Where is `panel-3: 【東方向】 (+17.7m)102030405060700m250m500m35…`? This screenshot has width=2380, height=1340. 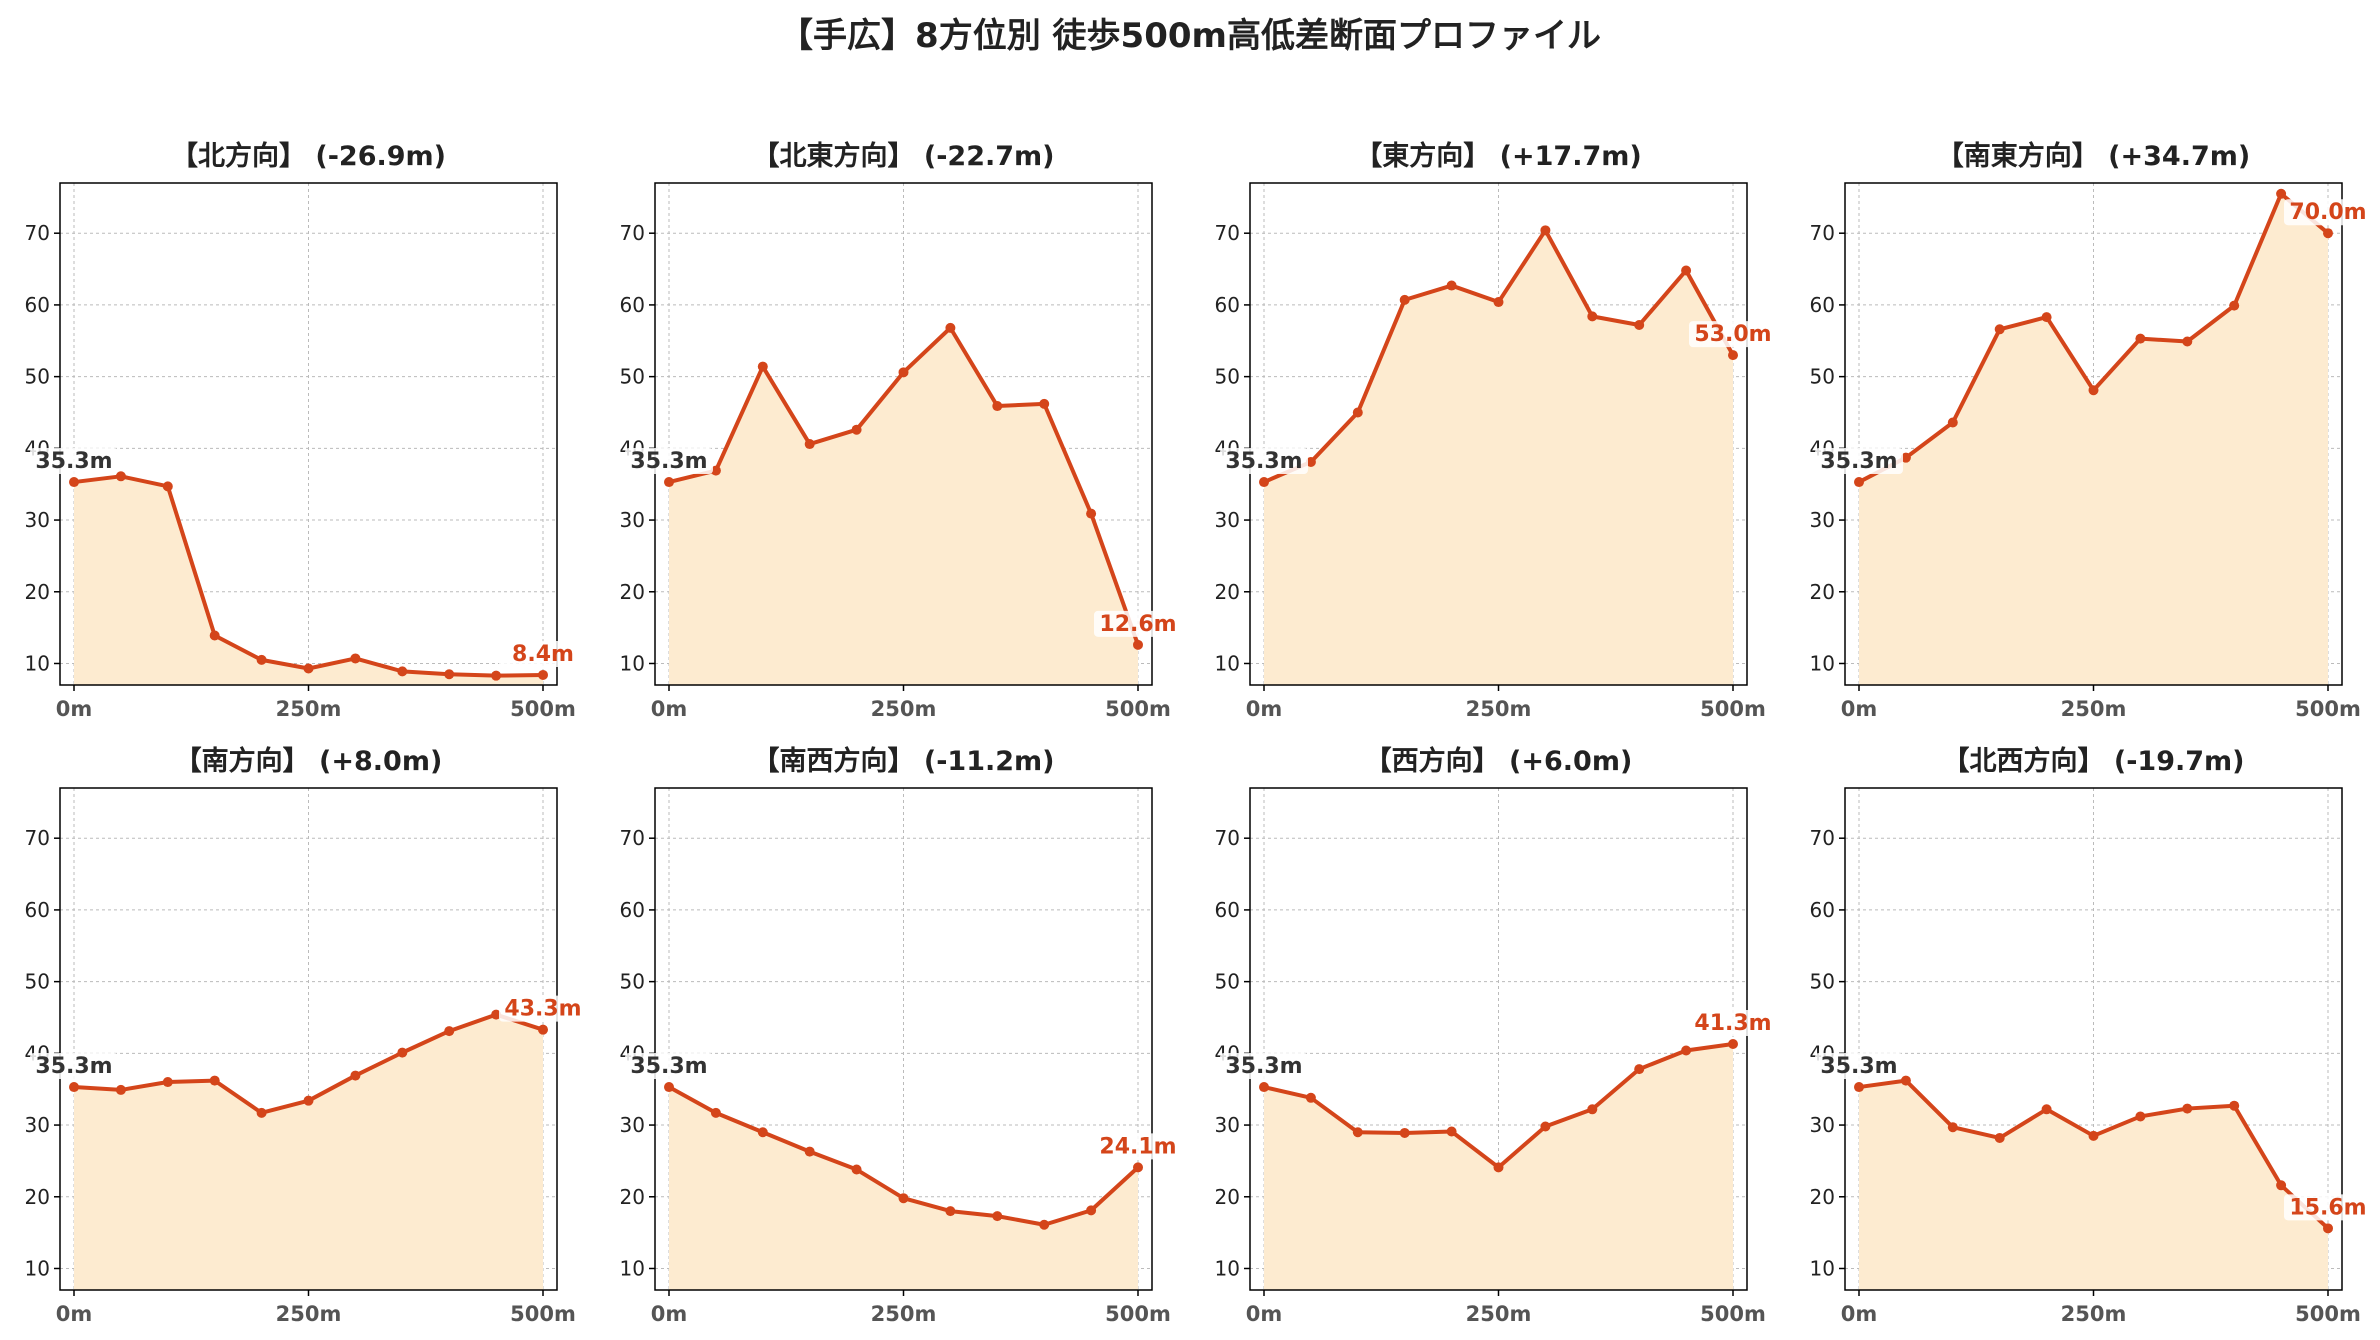
panel-3: 【東方向】 (+17.7m)102030405060700m250m500m35… is located at coordinates (1496, 430).